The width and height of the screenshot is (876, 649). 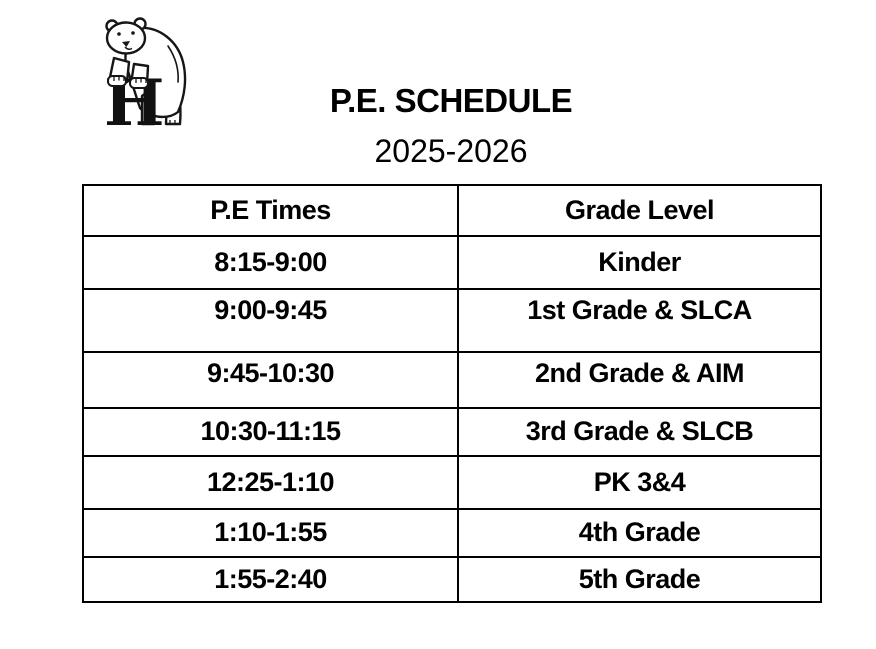 What do you see at coordinates (270, 320) in the screenshot?
I see `time-cell: 9:00-9:45` at bounding box center [270, 320].